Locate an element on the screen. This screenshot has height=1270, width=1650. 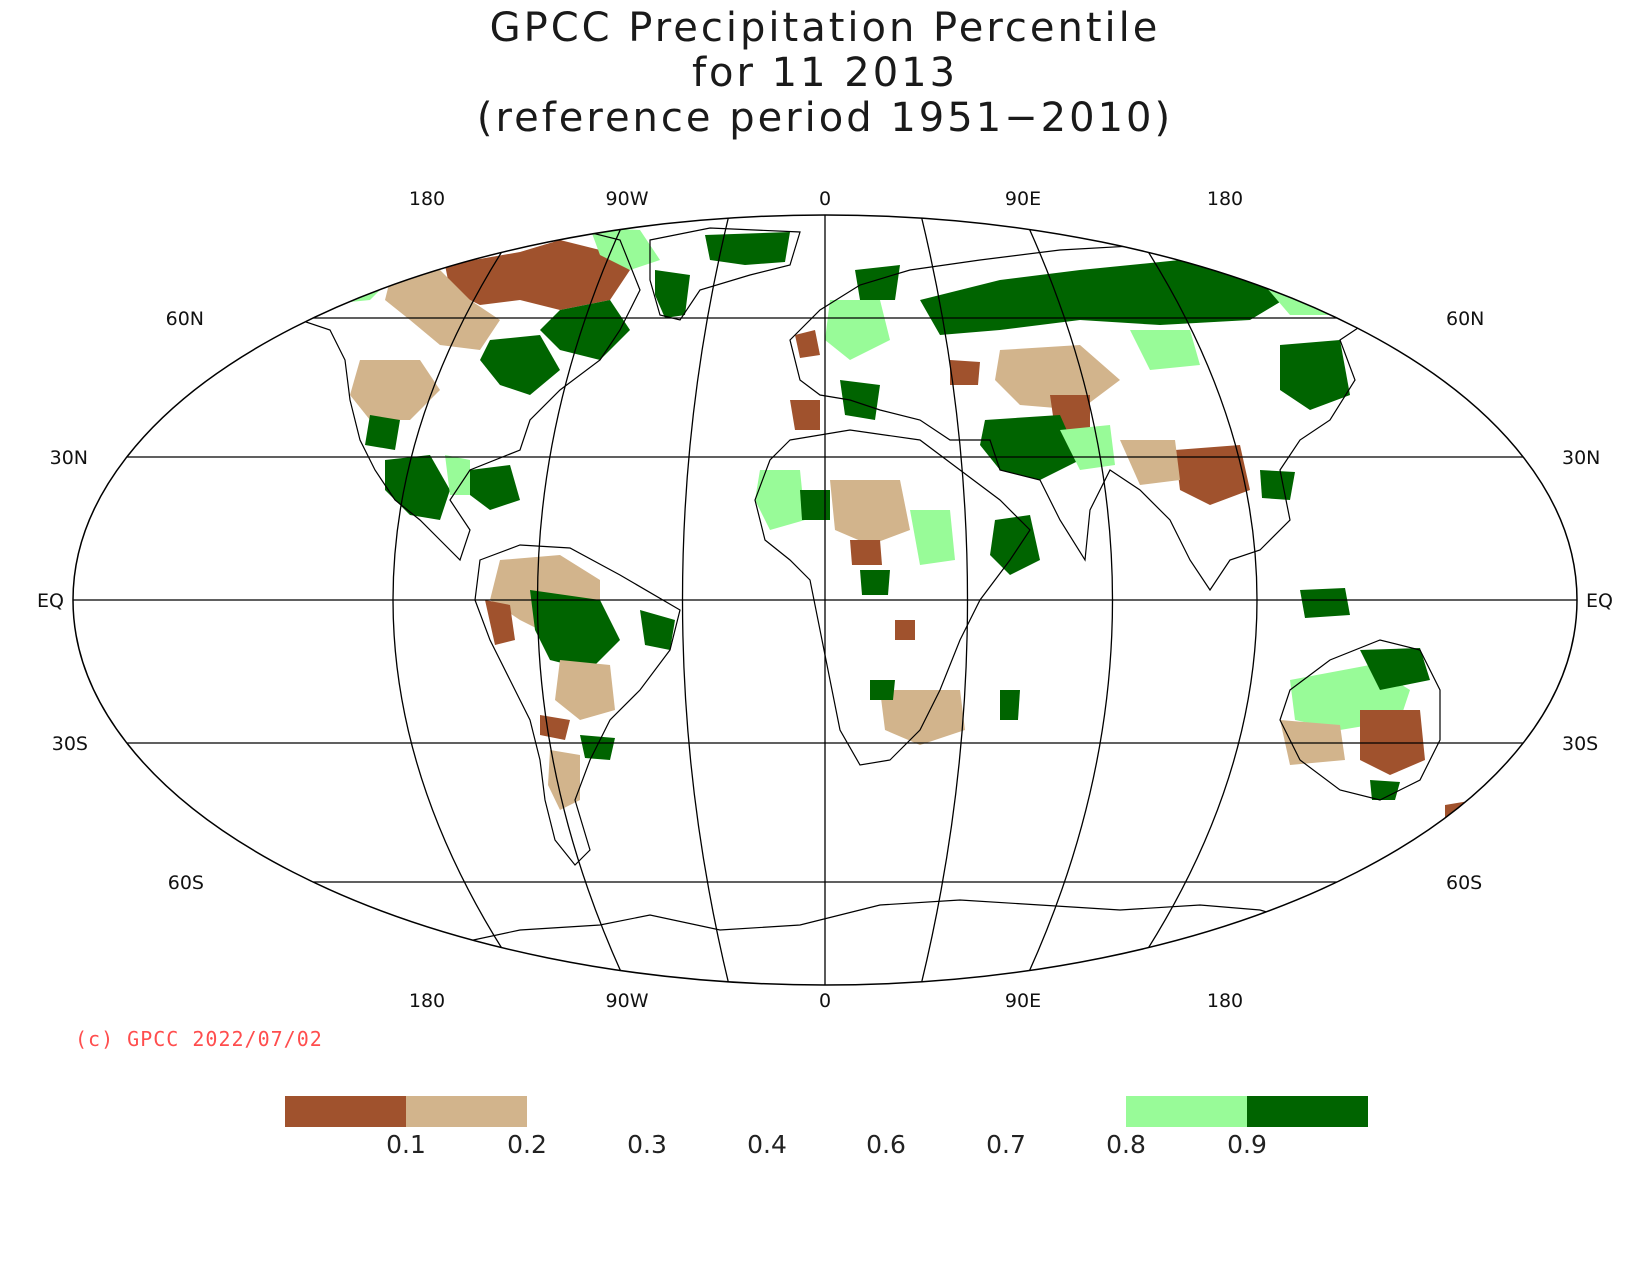
copyright-credit: (c) GPCC 2022/07/02 is located at coordinates (199, 1039).